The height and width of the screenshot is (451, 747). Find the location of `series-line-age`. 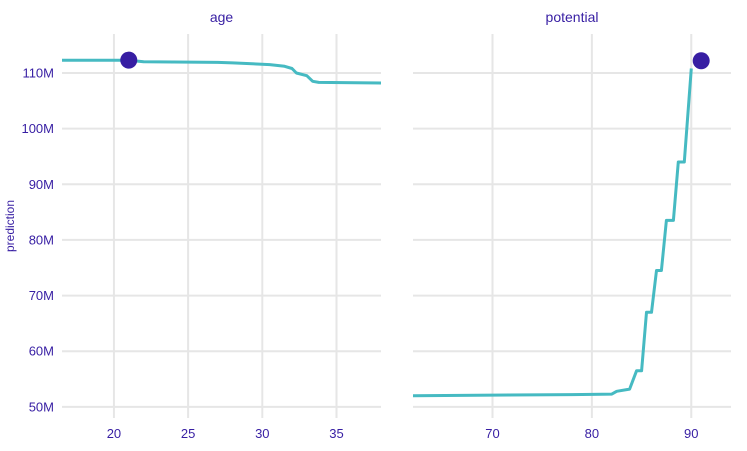

series-line-age is located at coordinates (222, 71).